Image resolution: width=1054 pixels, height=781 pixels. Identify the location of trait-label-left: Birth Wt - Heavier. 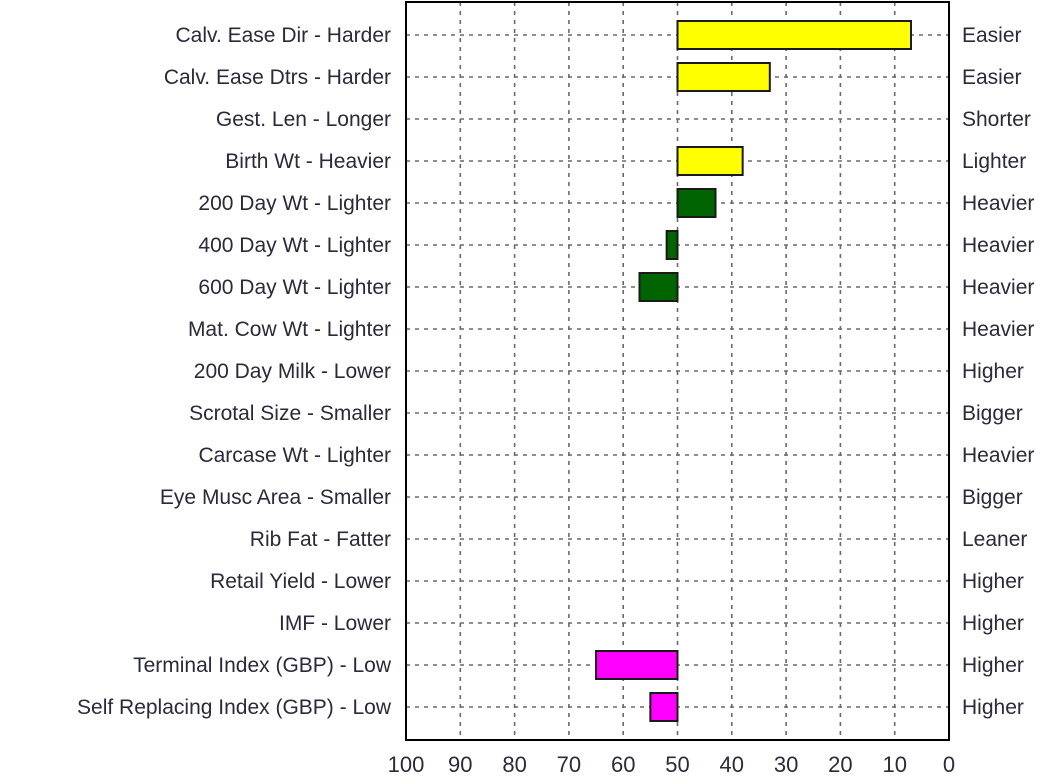
(308, 161).